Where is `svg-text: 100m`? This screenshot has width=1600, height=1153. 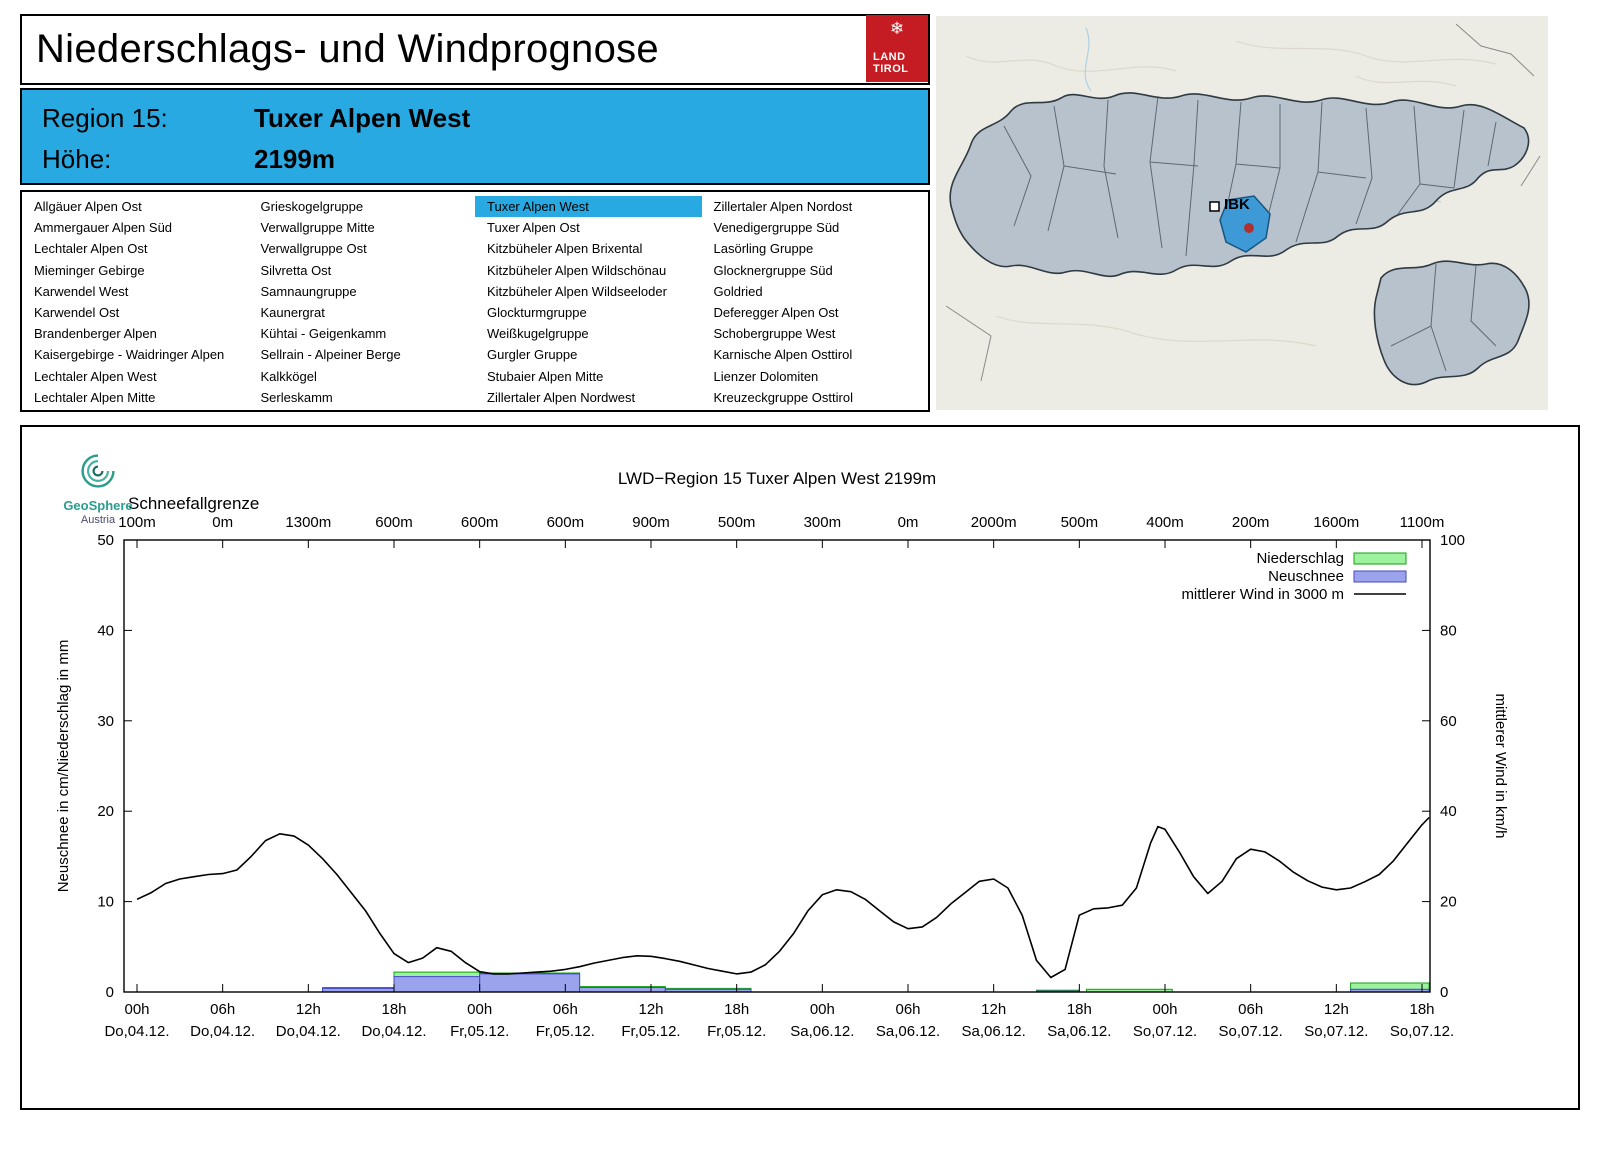
svg-text: 100m is located at coordinates (137, 522).